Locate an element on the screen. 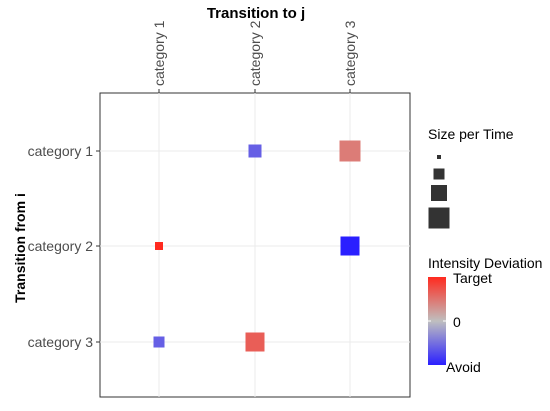 The image size is (550, 411). size-legend-title: Size per Time is located at coordinates (471, 134).